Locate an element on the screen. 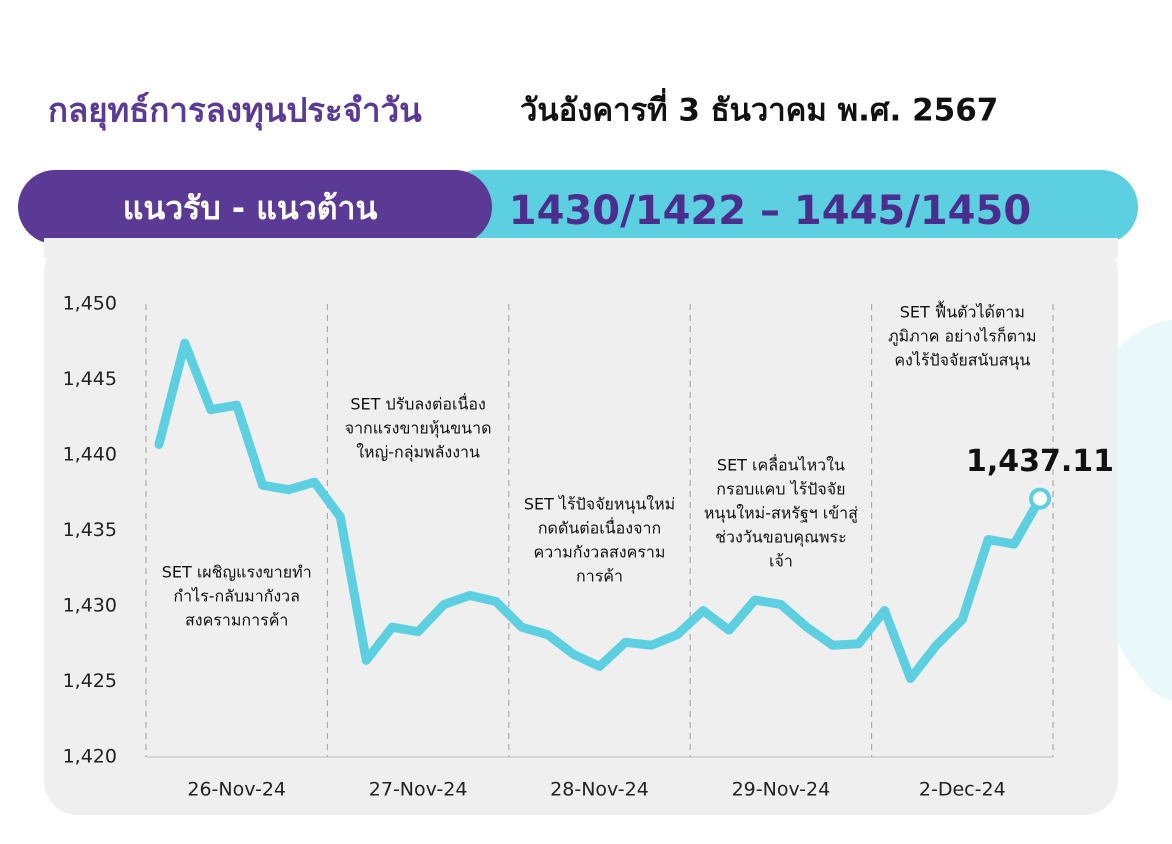 This screenshot has height=844, width=1172. annotation: ภูมิภาค อย่างไรก็ตาม is located at coordinates (962, 336).